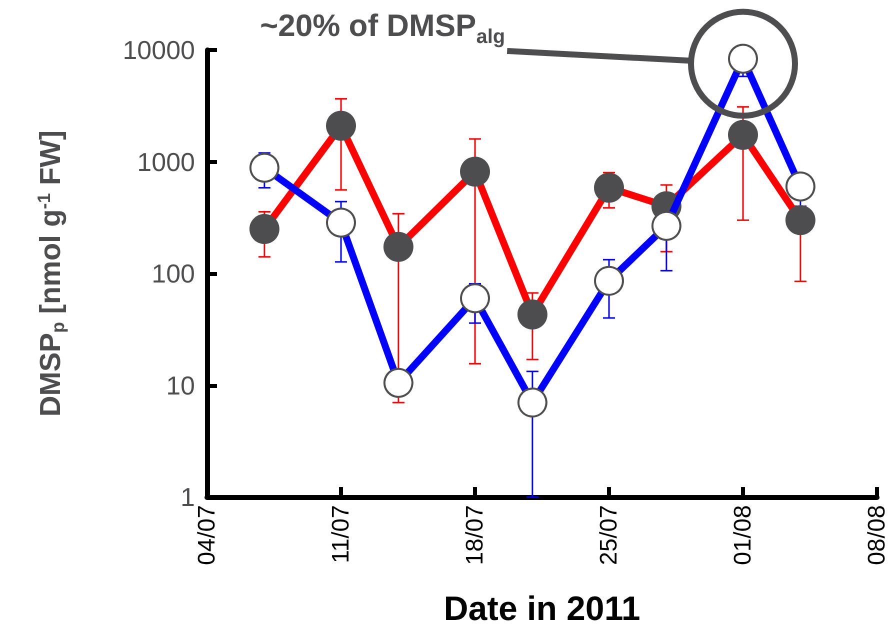 The image size is (895, 632). I want to click on y-axis-title: DMSPp [nmol g-1 FW], so click(51, 273).